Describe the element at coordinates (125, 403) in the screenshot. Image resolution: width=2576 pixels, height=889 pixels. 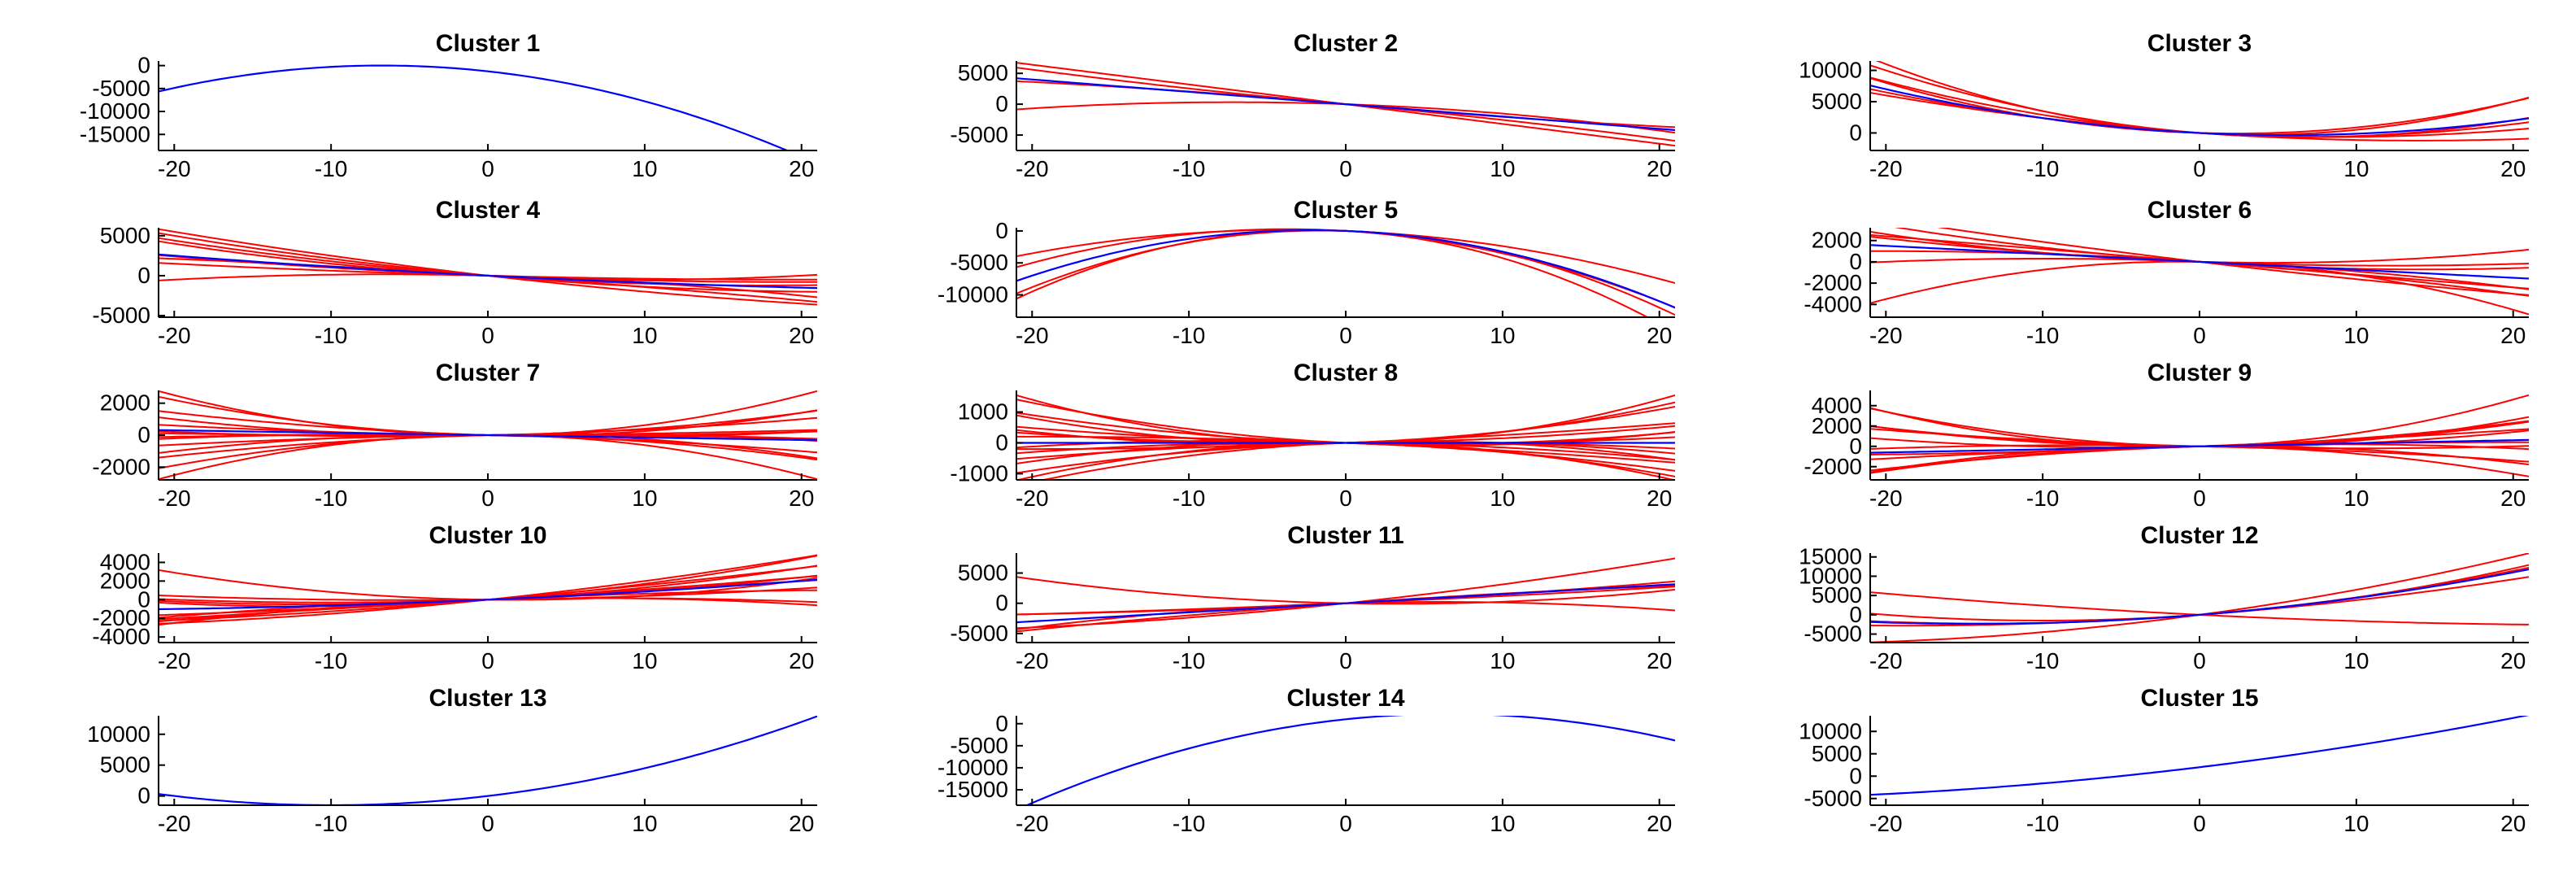
I see `y-tick-label: 2000` at that location.